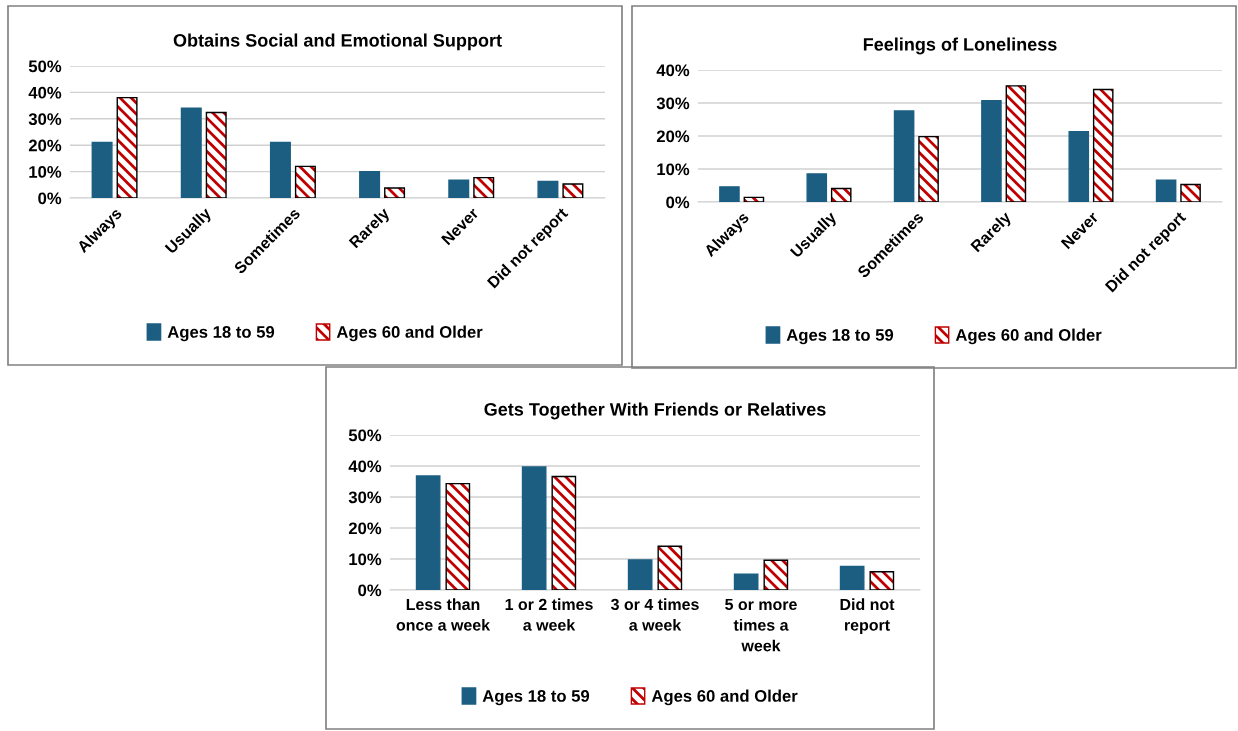 The width and height of the screenshot is (1238, 731). Describe the element at coordinates (337, 42) in the screenshot. I see `chart-title: Obtains Social and Emotional Support` at that location.